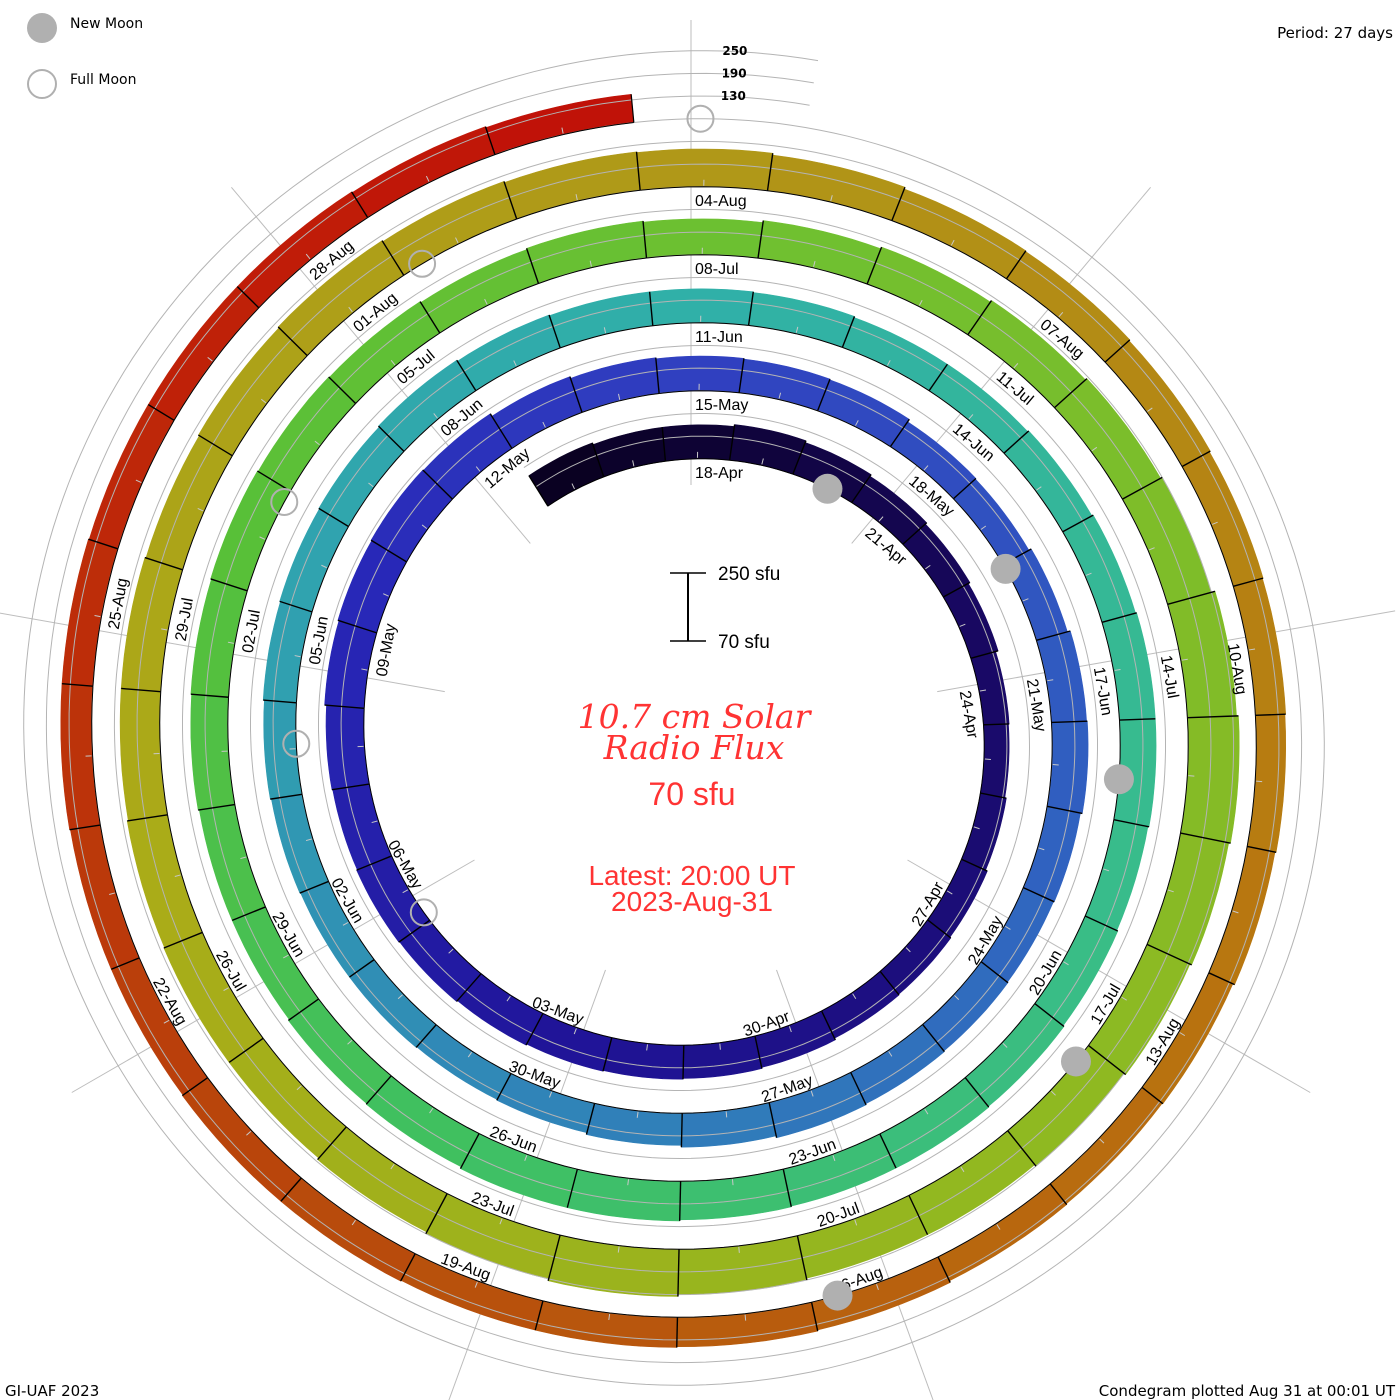 This screenshot has width=1400, height=1400. I want to click on scale-bar-top-label: 250 sfu, so click(749, 574).